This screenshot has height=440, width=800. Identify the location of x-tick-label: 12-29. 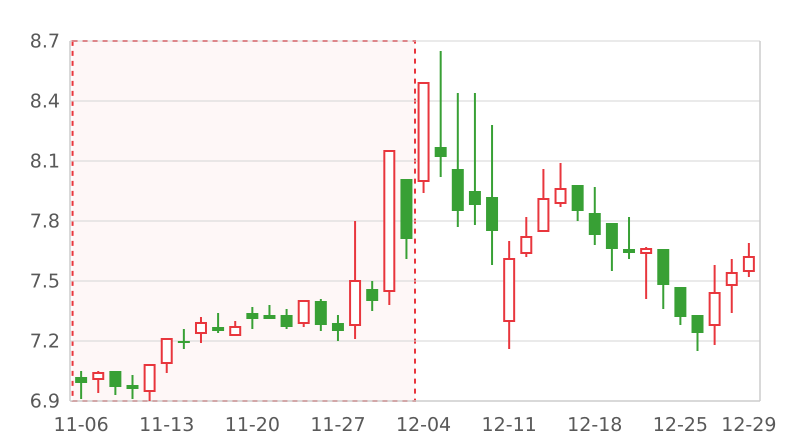
(748, 425).